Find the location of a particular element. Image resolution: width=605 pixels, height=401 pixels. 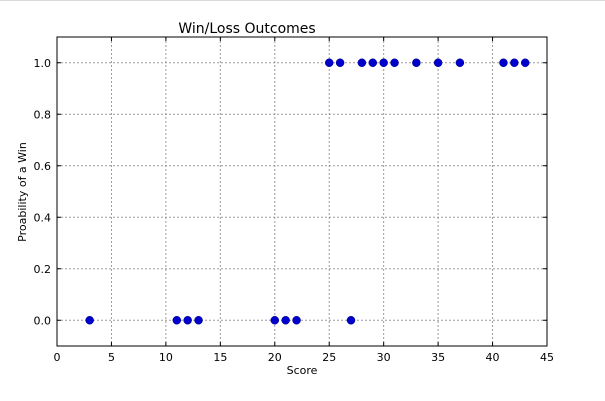

x-tick-label: 20 is located at coordinates (275, 357).